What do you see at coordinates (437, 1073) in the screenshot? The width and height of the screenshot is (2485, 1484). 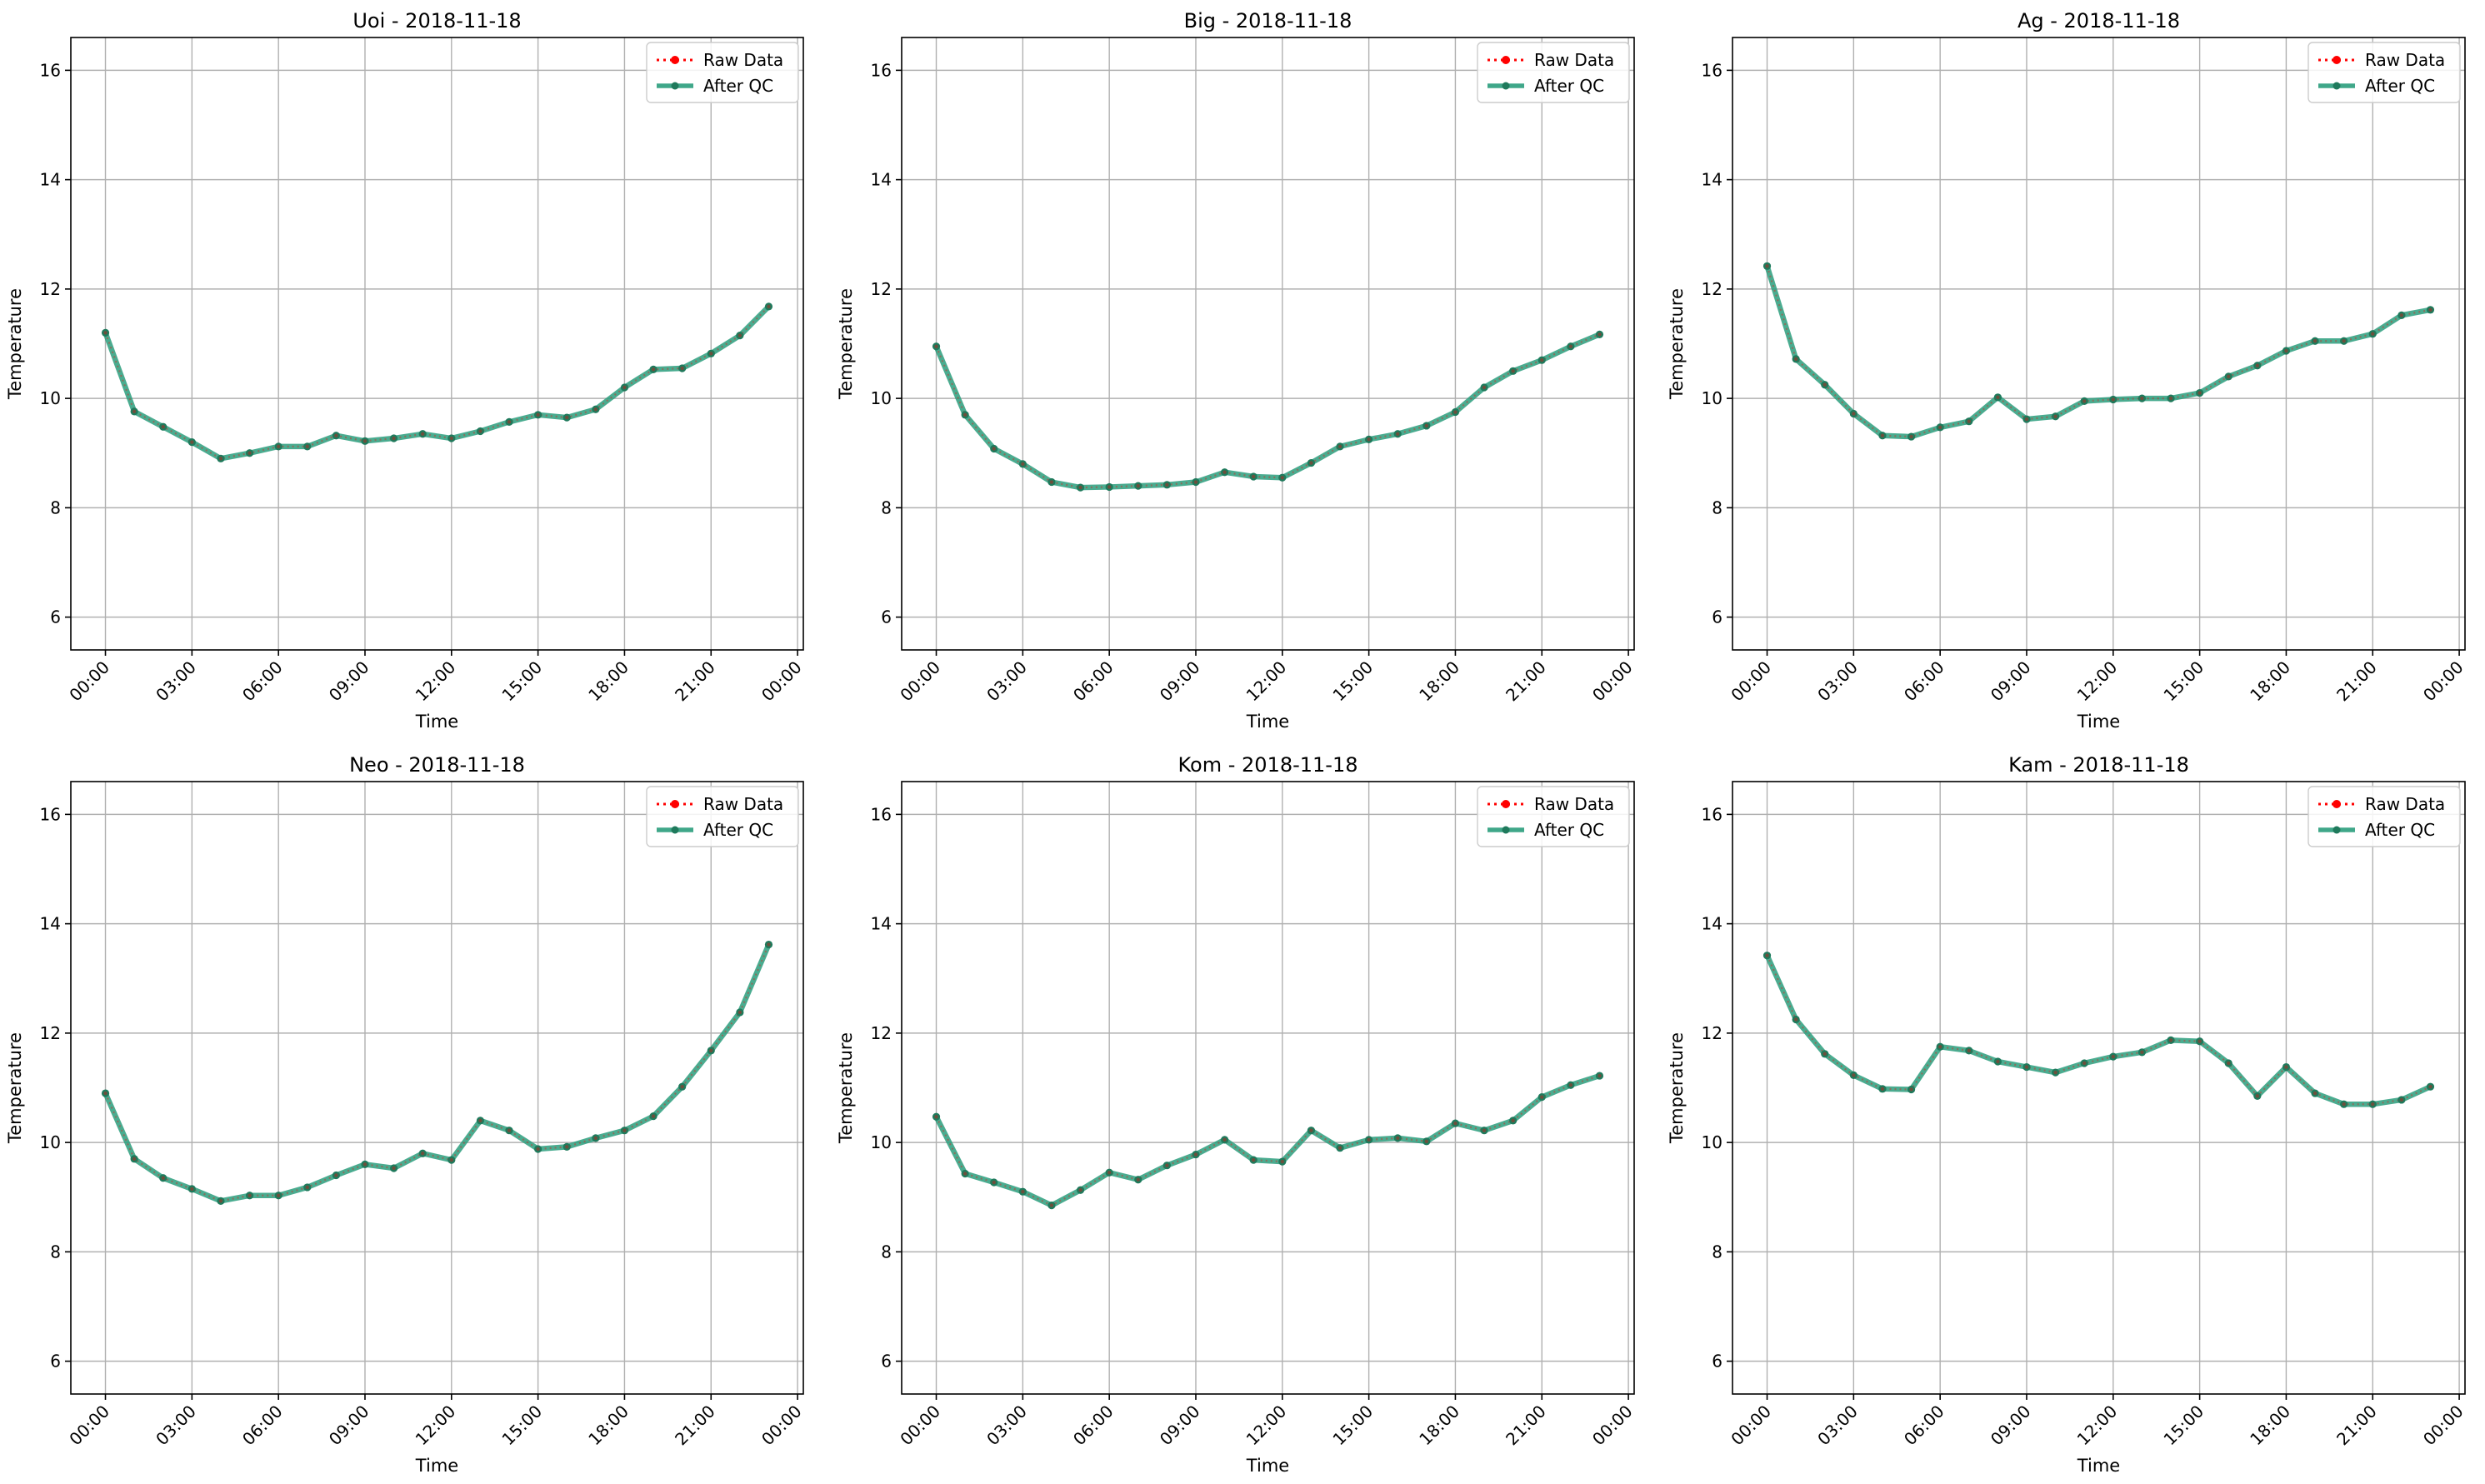 I see `series-line-raw-data` at bounding box center [437, 1073].